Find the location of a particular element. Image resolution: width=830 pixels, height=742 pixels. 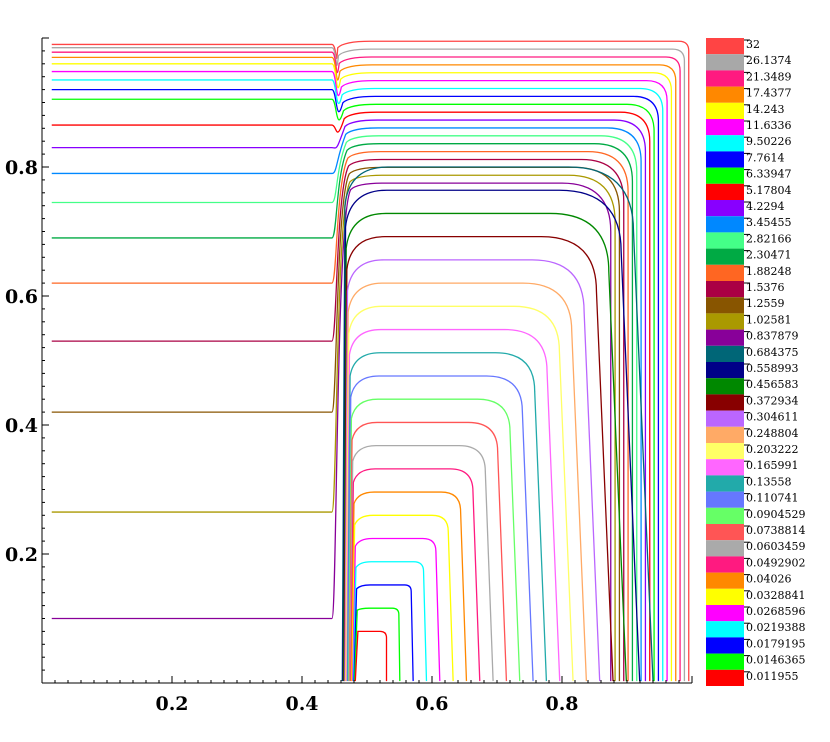

legend-label: 5.17804 is located at coordinates (769, 190).